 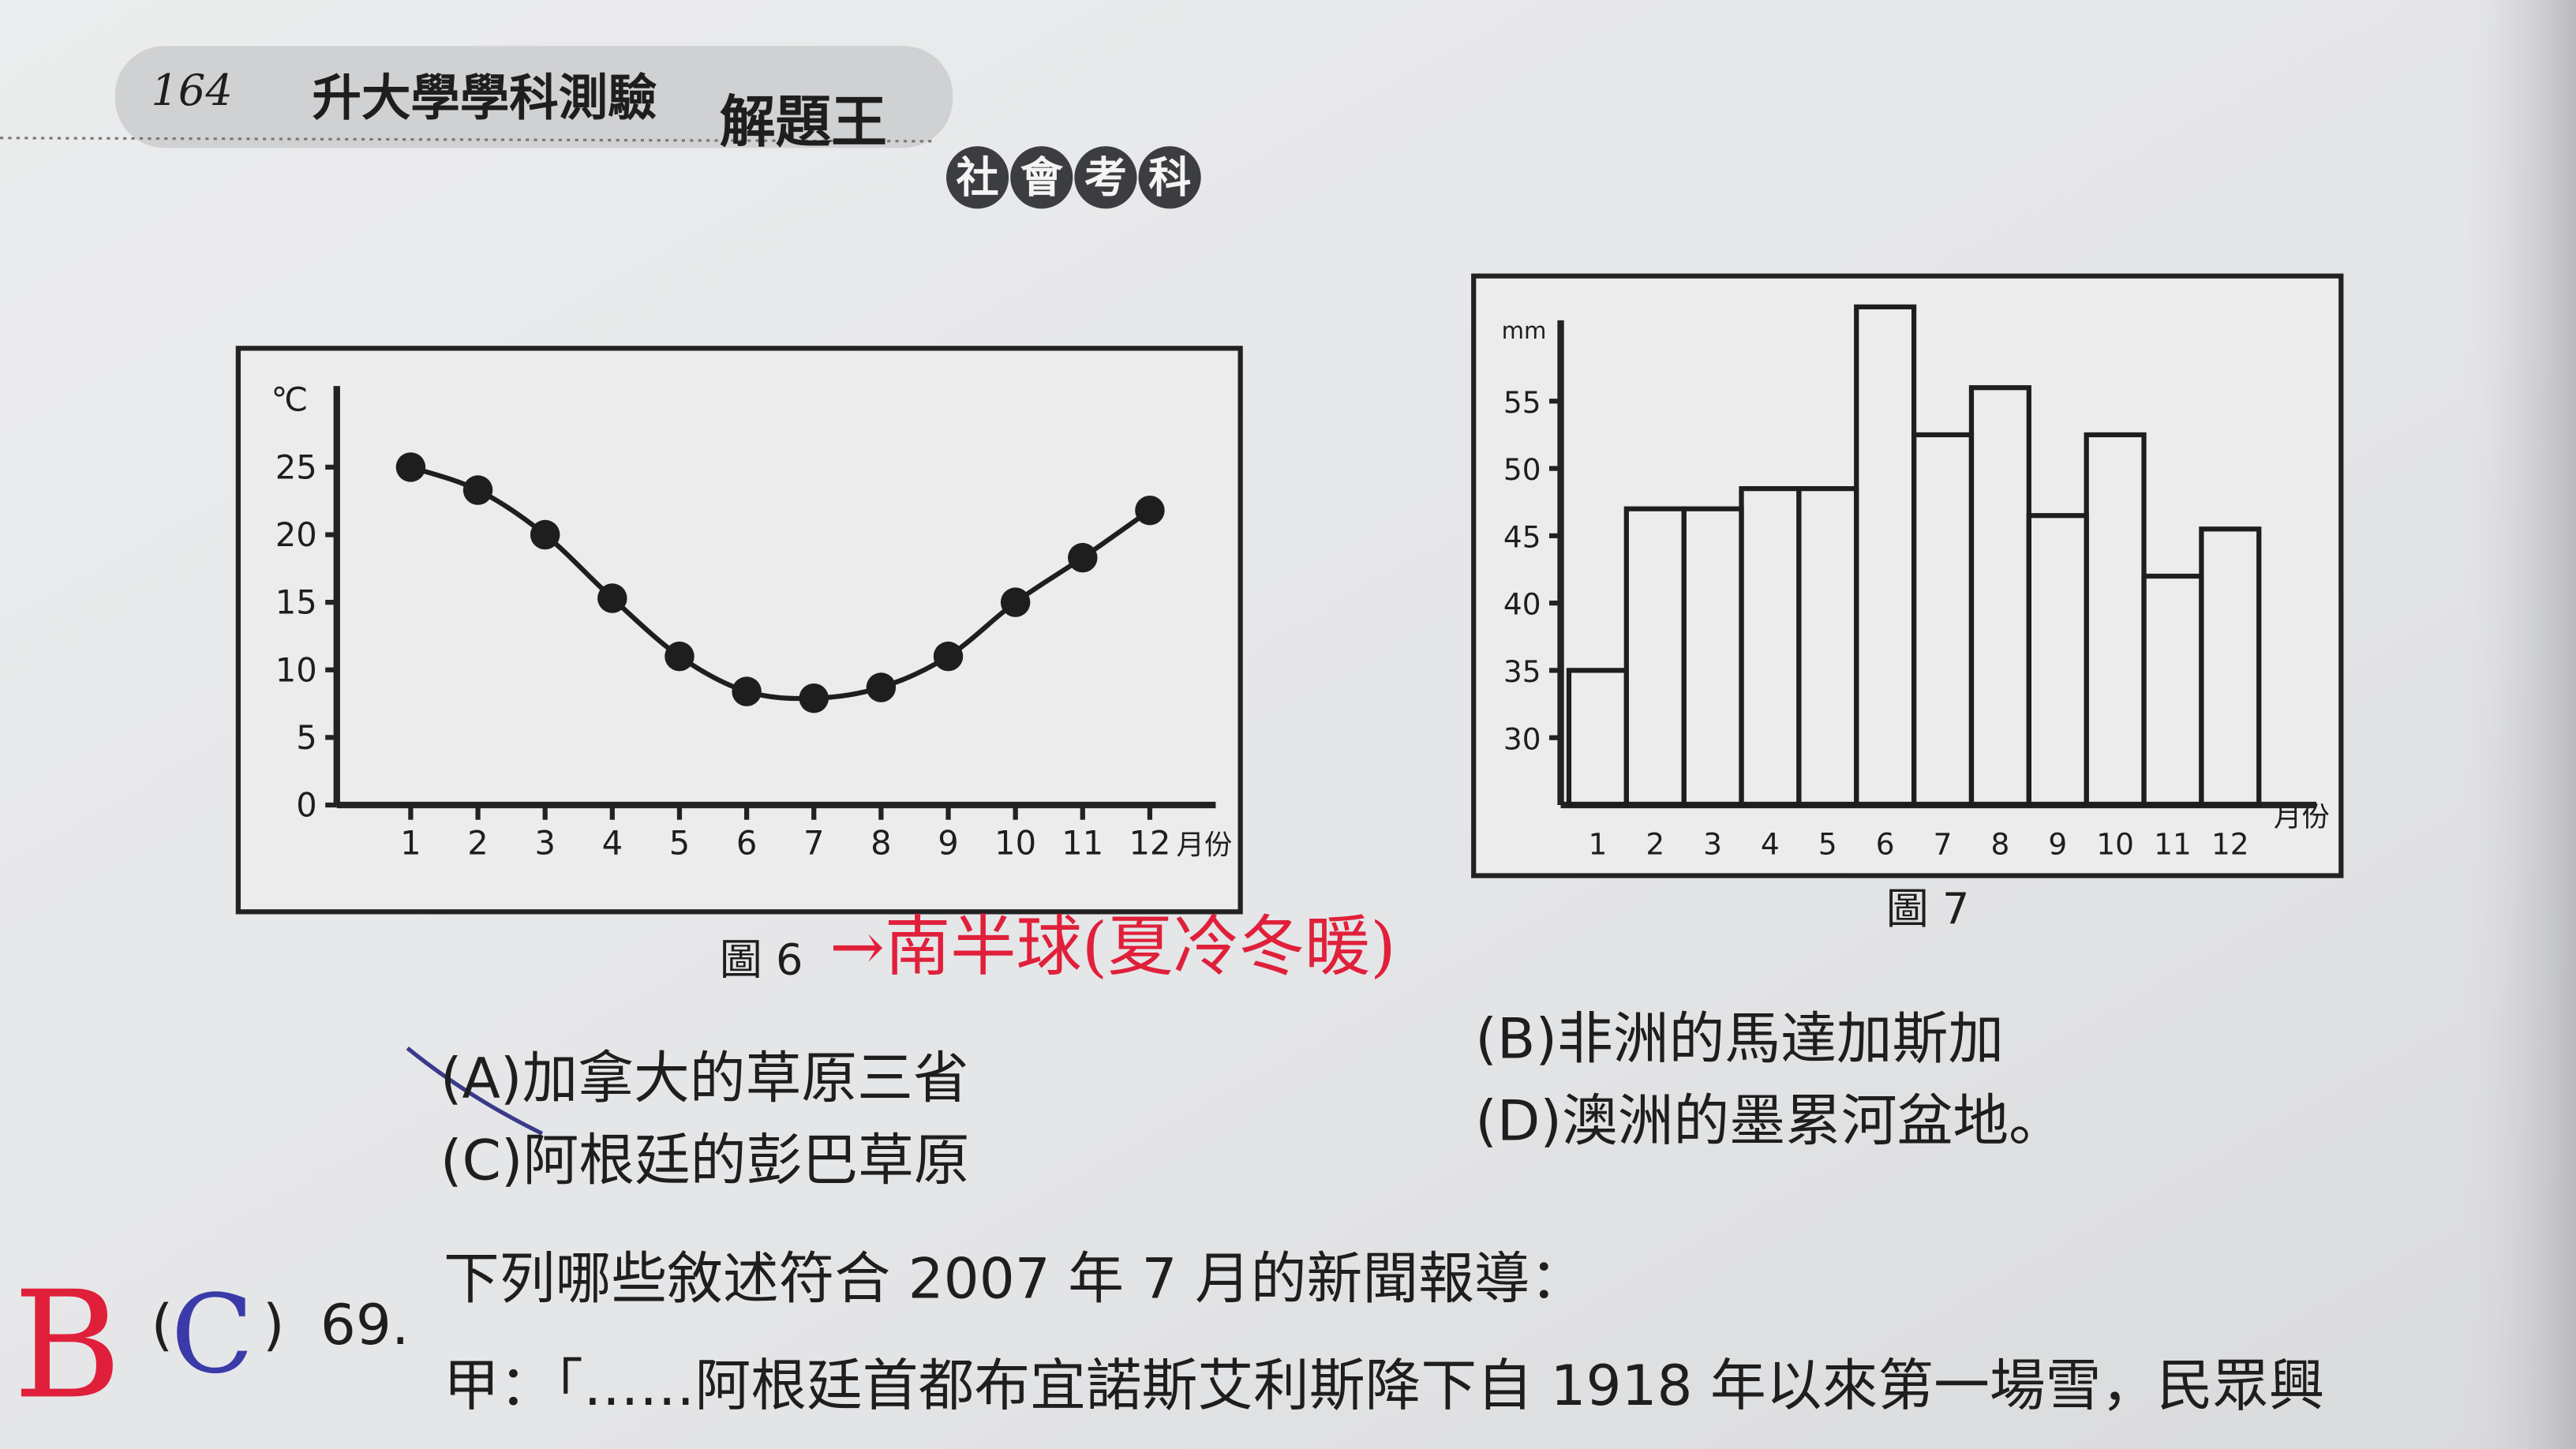 I want to click on option: (C)阿根廷的彭巴草原, so click(x=705, y=1160).